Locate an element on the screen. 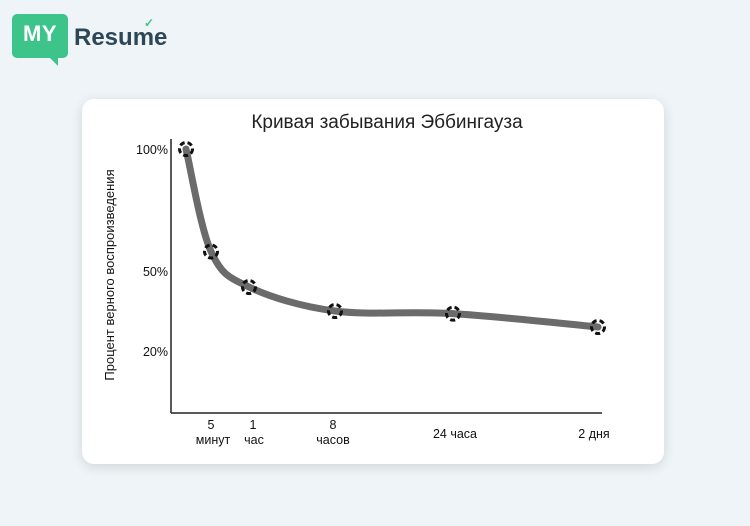 The image size is (750, 526). x-tick-1h-number: 1 is located at coordinates (253, 425).